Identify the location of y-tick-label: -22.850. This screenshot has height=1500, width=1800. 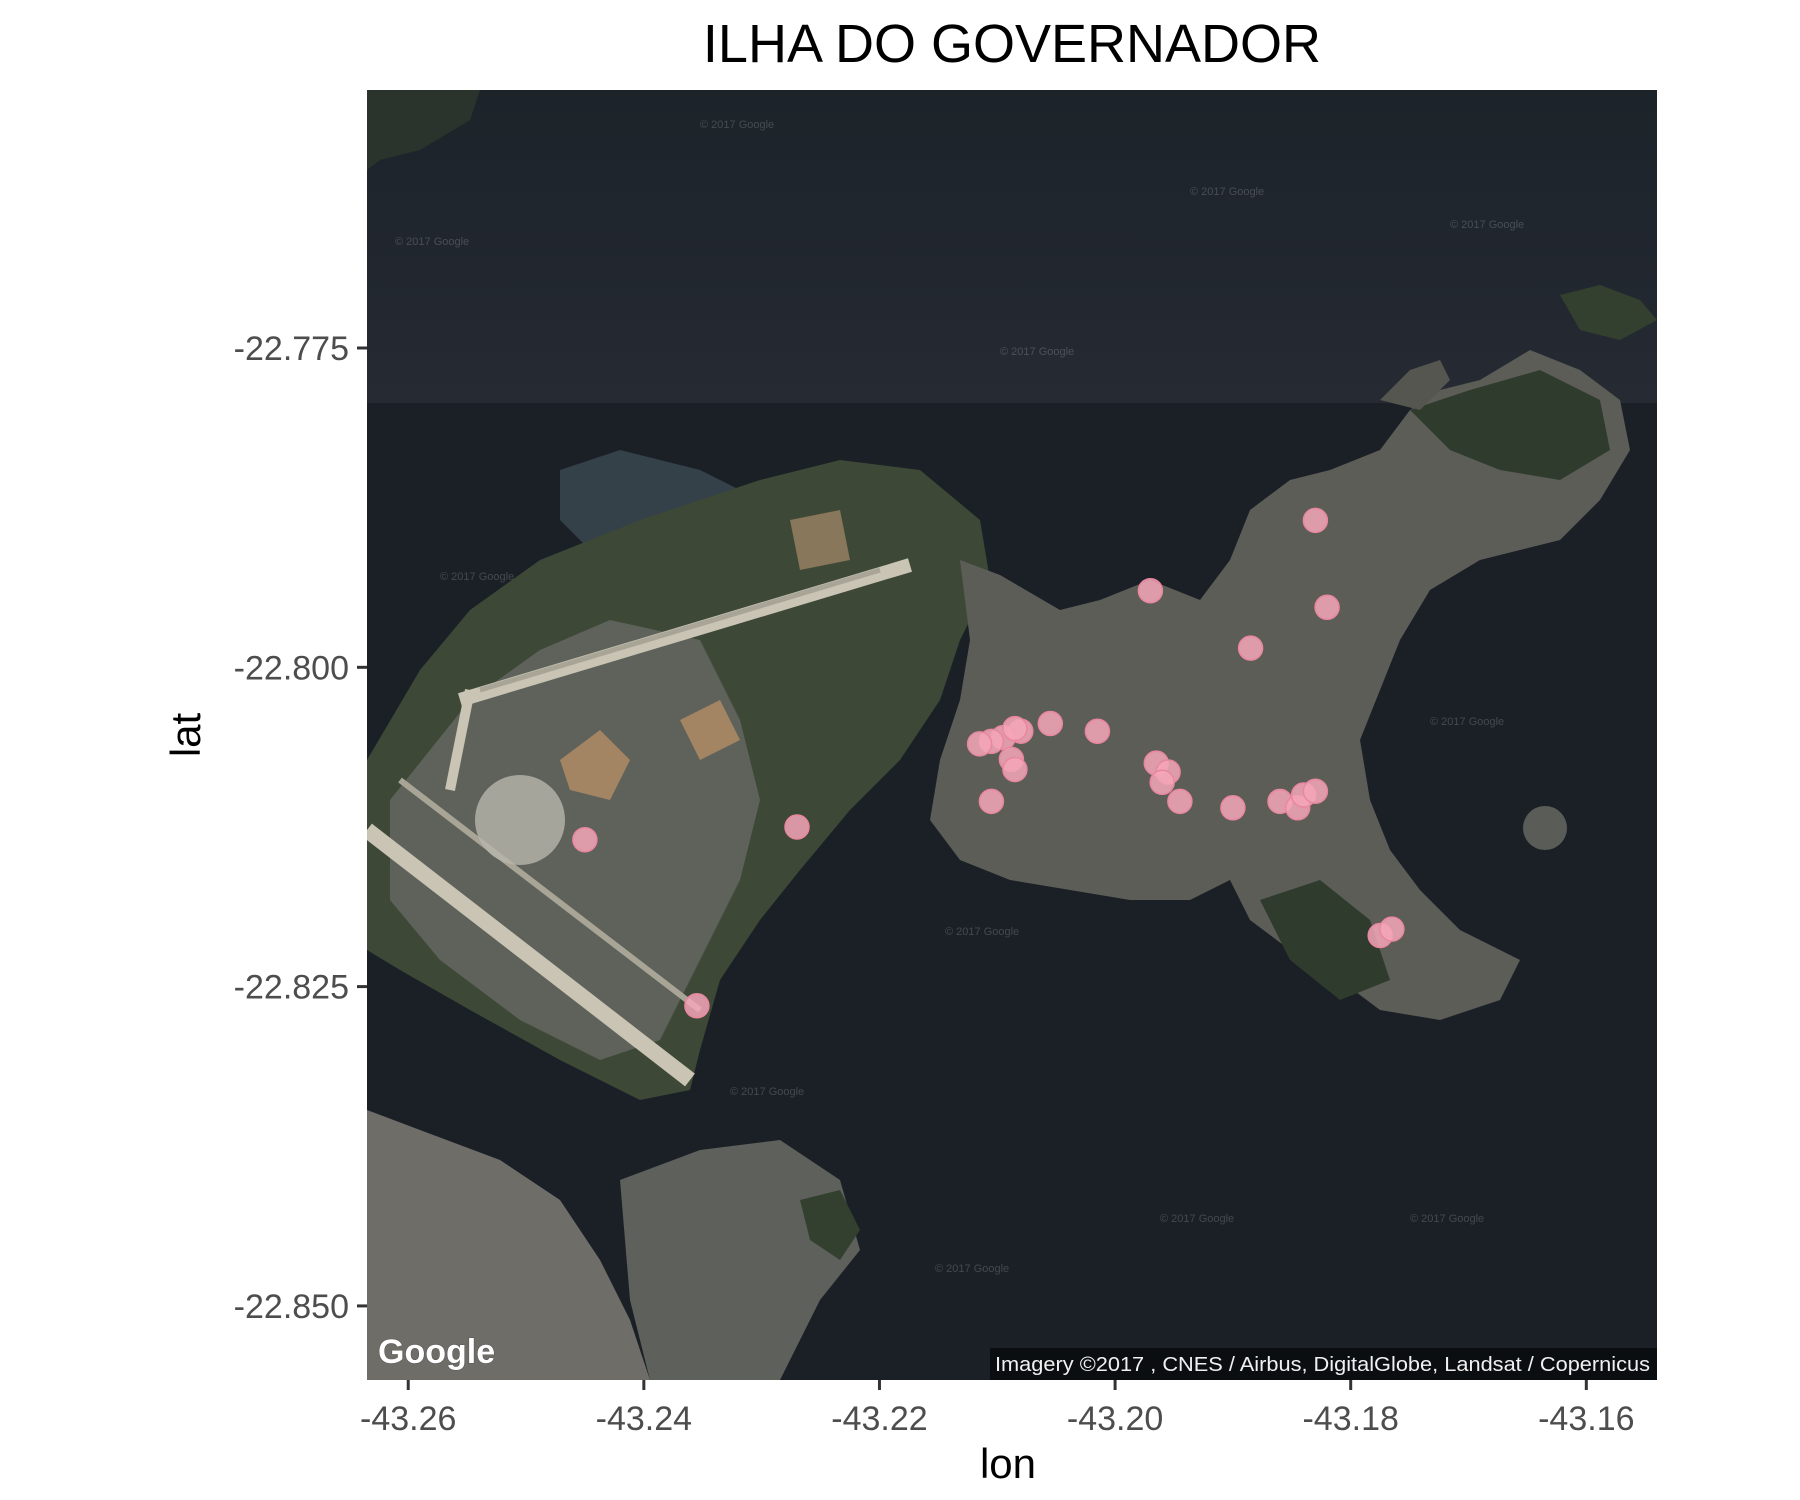
(291, 1307).